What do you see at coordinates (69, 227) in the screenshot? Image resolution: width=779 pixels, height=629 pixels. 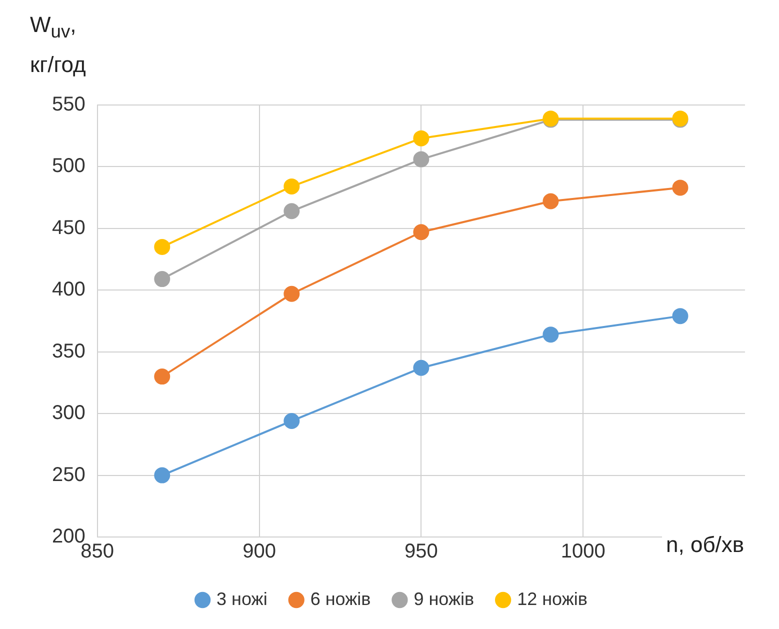 I see `y-tick-label: 450` at bounding box center [69, 227].